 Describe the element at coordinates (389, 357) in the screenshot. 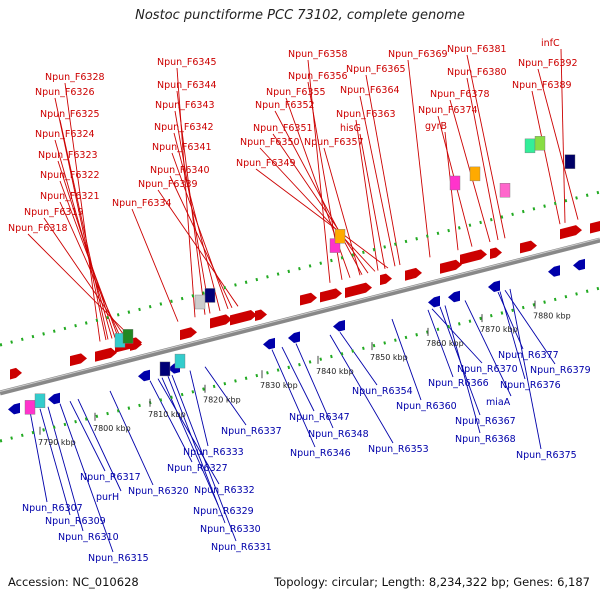

I see `tick-label: 7850 kbp` at that location.